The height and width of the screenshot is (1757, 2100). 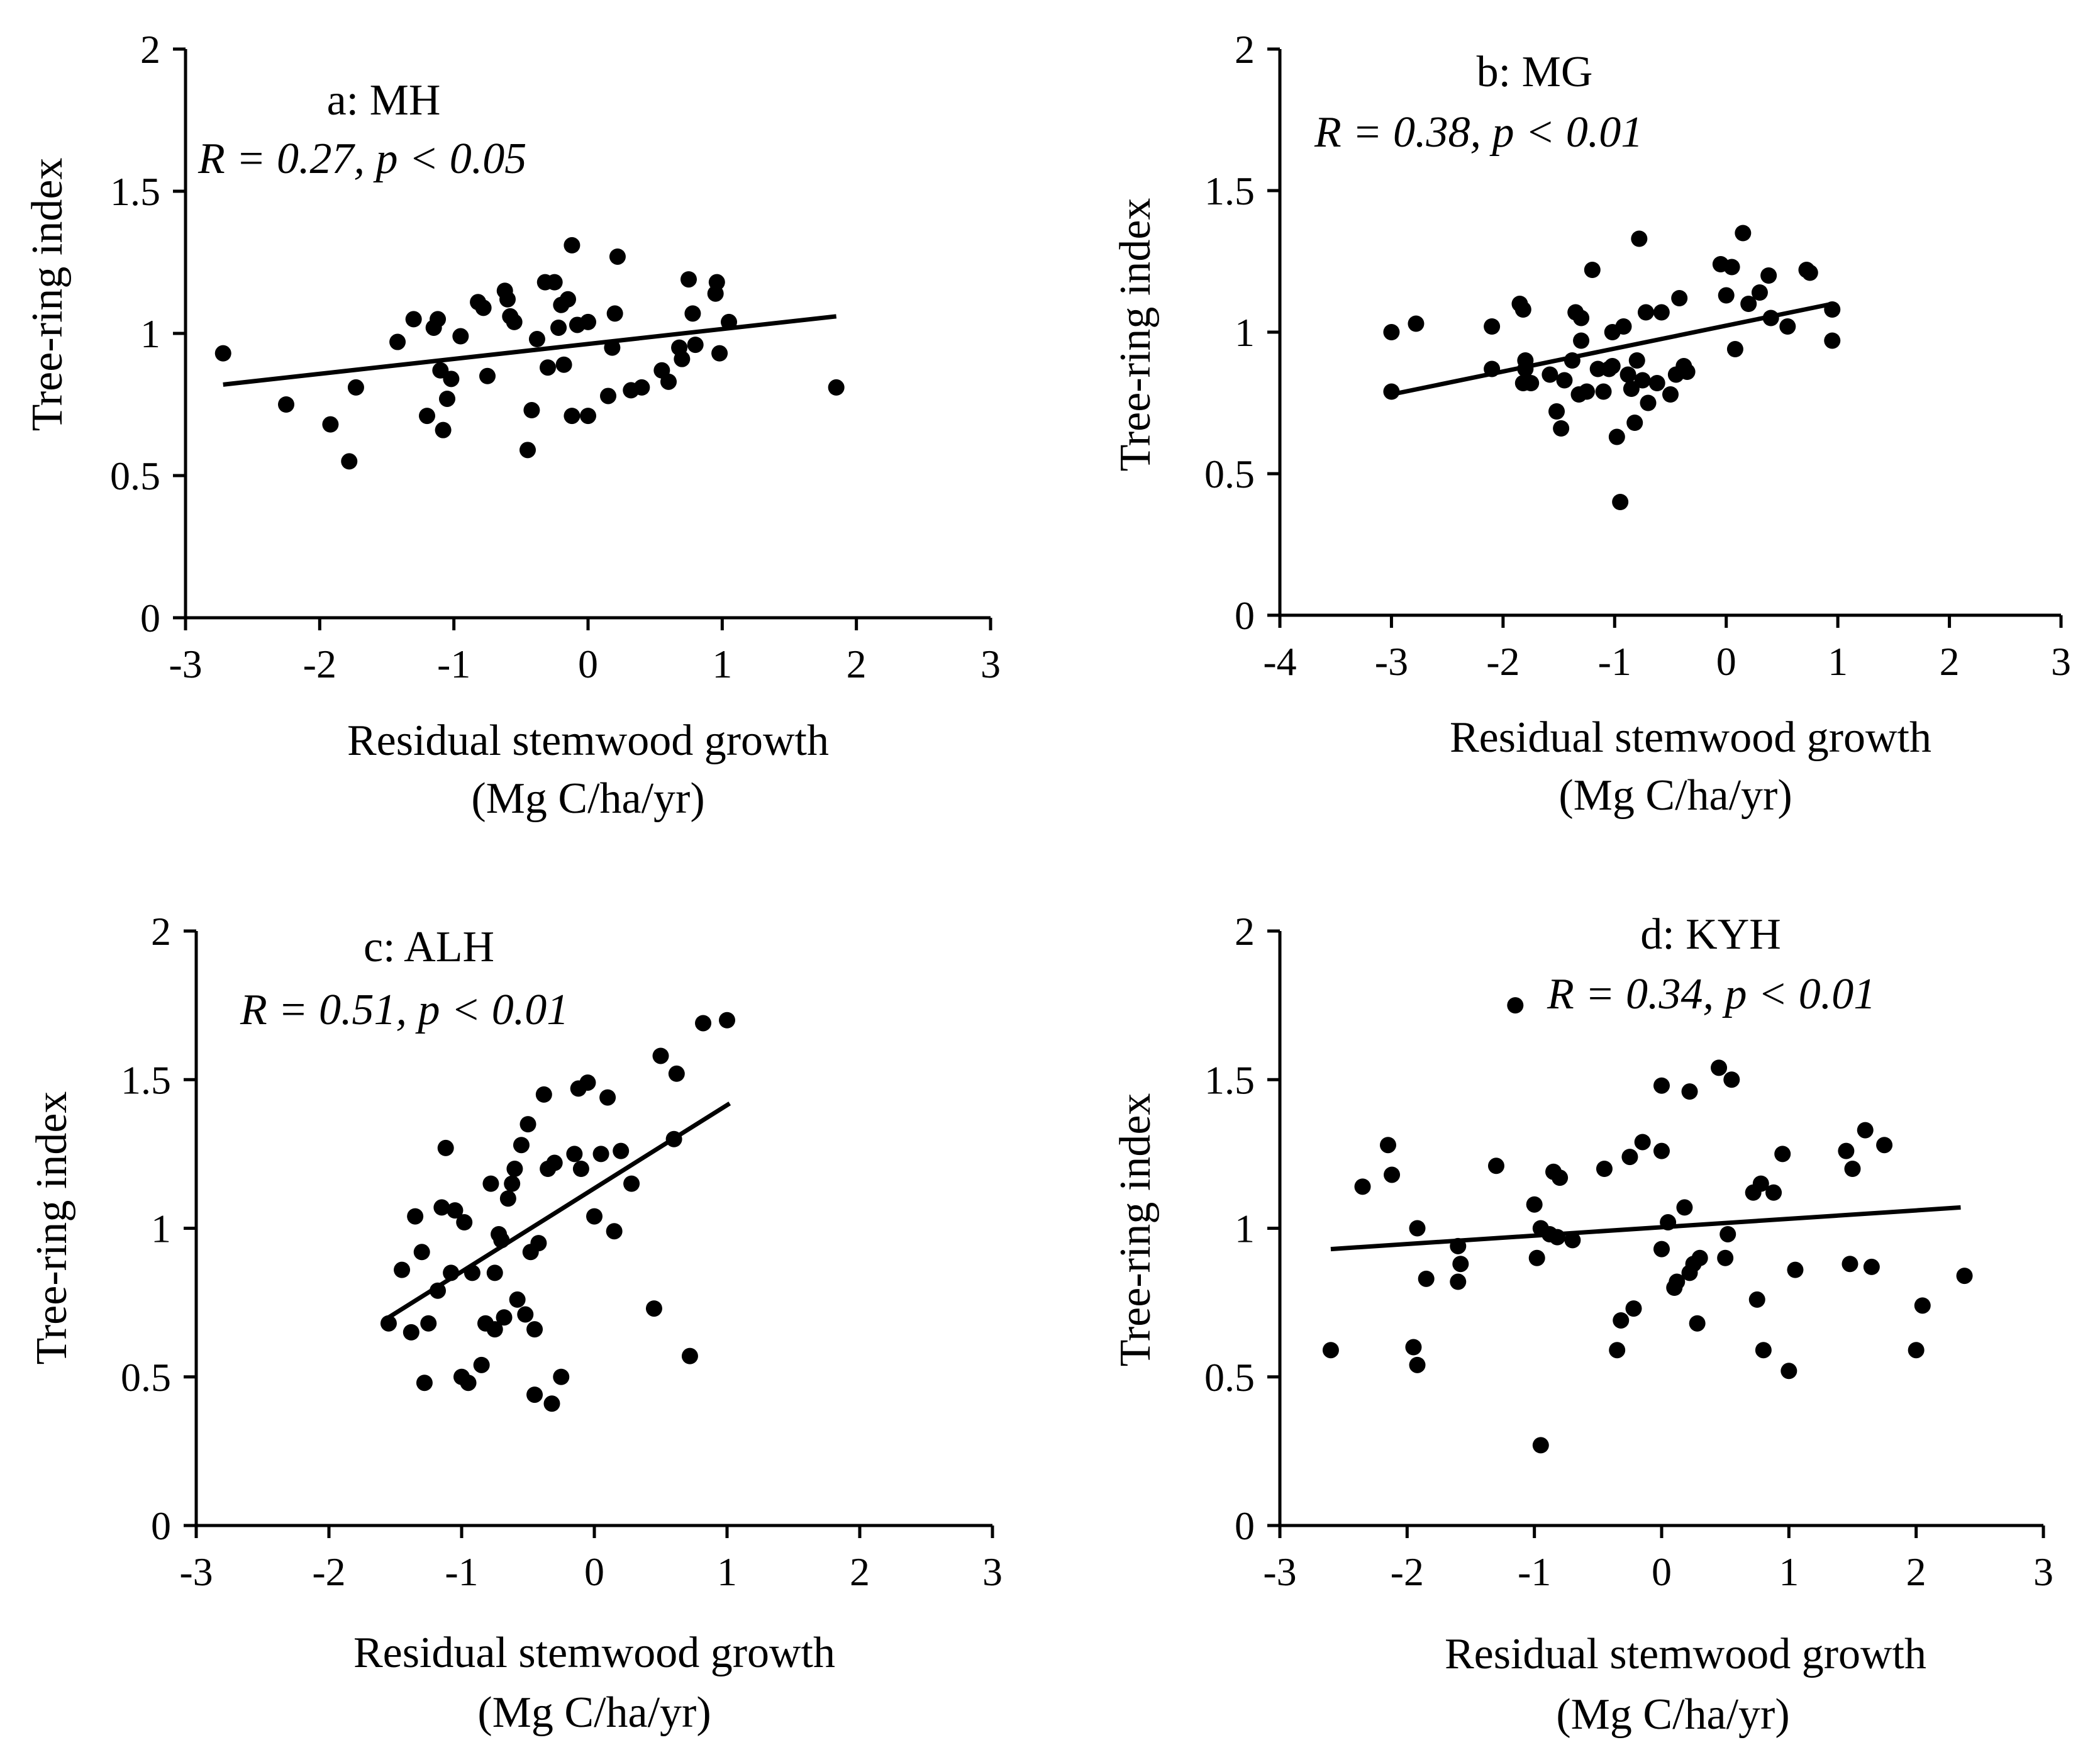 What do you see at coordinates (150, 333) in the screenshot?
I see `y-tick-label: 1` at bounding box center [150, 333].